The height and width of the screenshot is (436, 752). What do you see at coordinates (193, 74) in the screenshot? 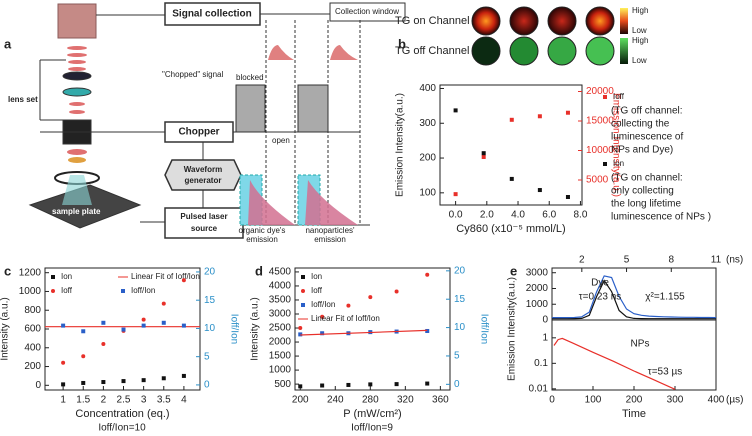
I see `label: "Chopped" signal` at bounding box center [193, 74].